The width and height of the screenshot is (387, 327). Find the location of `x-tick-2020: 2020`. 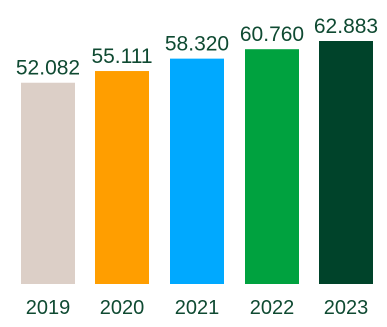

x-tick-2020: 2020 is located at coordinates (122, 308).